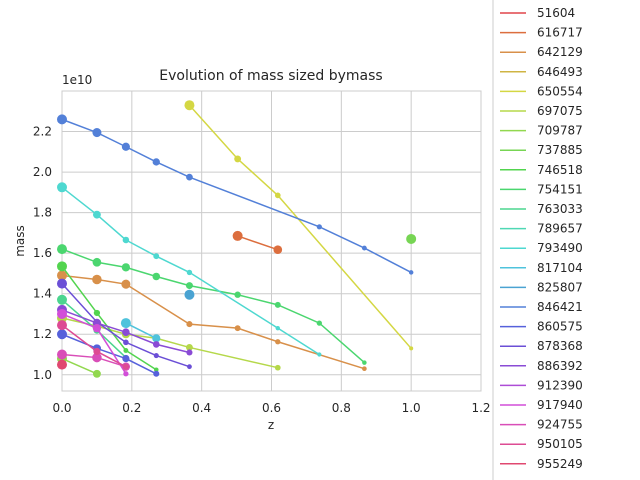  What do you see at coordinates (541, 405) in the screenshot?
I see `legend-item: 917940` at bounding box center [541, 405].